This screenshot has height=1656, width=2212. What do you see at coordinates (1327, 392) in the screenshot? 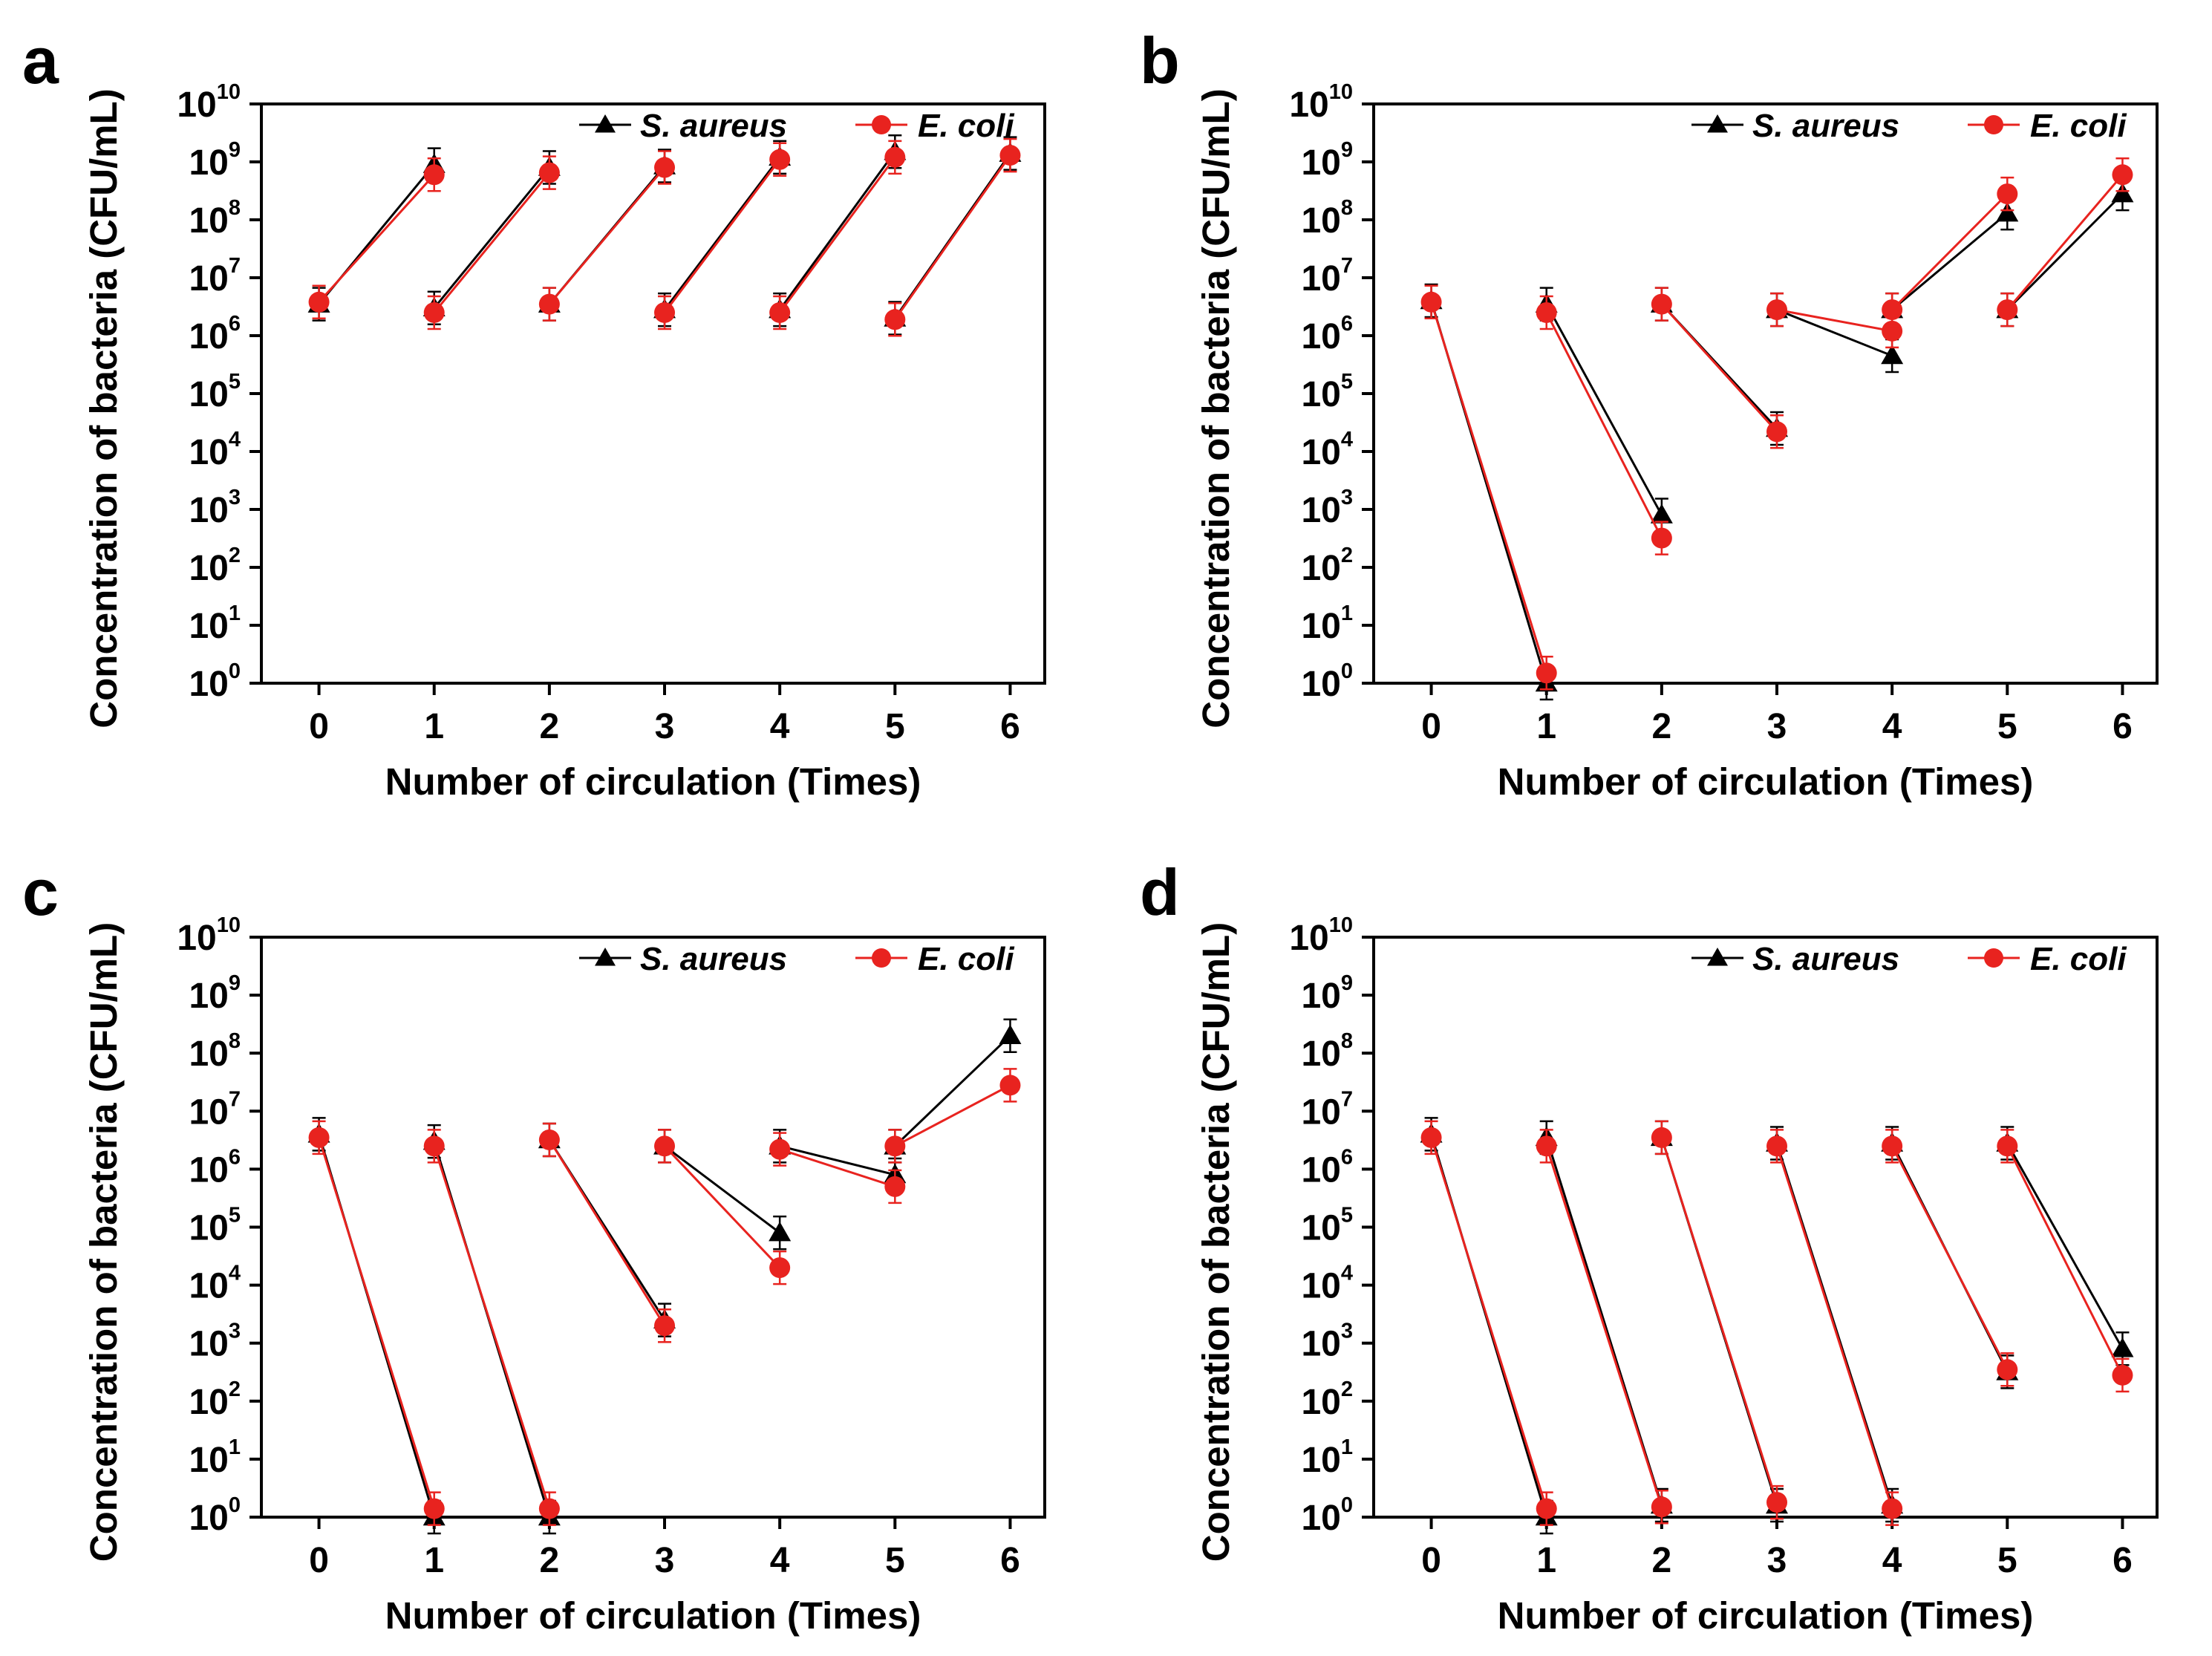
I see `y-tick-label: 10⁵` at bounding box center [1327, 392].